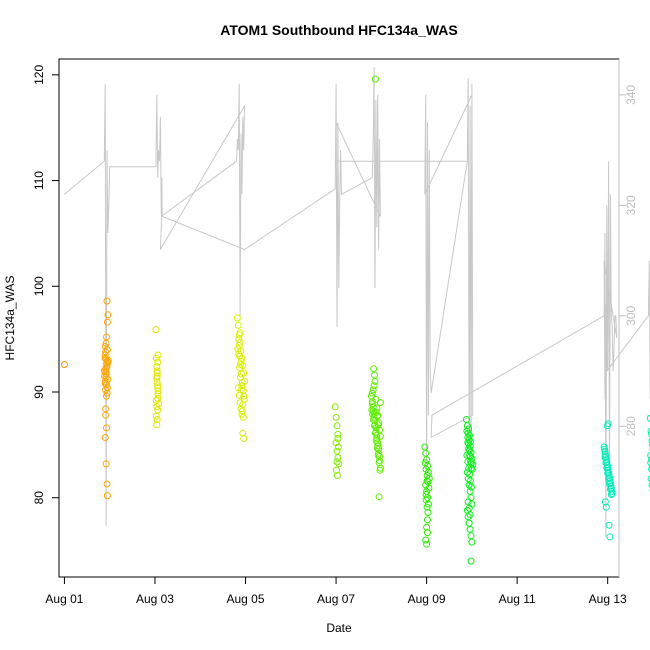 The height and width of the screenshot is (650, 650). Describe the element at coordinates (631, 95) in the screenshot. I see `y2-tick-label: 340` at that location.